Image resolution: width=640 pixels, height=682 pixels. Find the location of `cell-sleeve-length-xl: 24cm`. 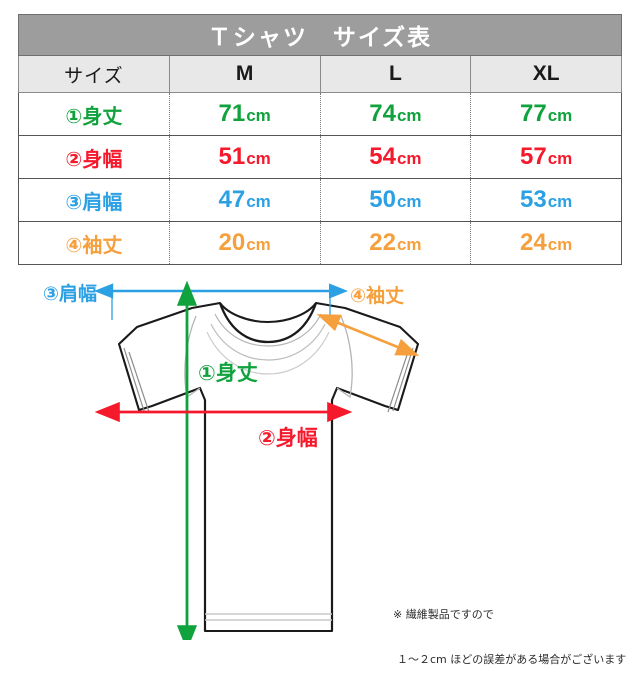

cell-sleeve-length-xl: 24cm is located at coordinates (546, 243).